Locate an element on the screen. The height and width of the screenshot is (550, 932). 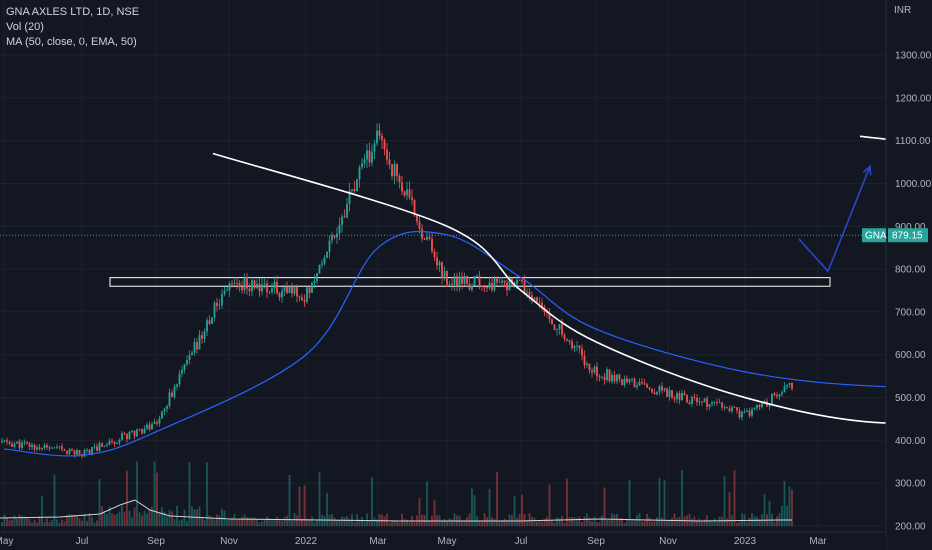
currency-label: INR is located at coordinates (902, 10).